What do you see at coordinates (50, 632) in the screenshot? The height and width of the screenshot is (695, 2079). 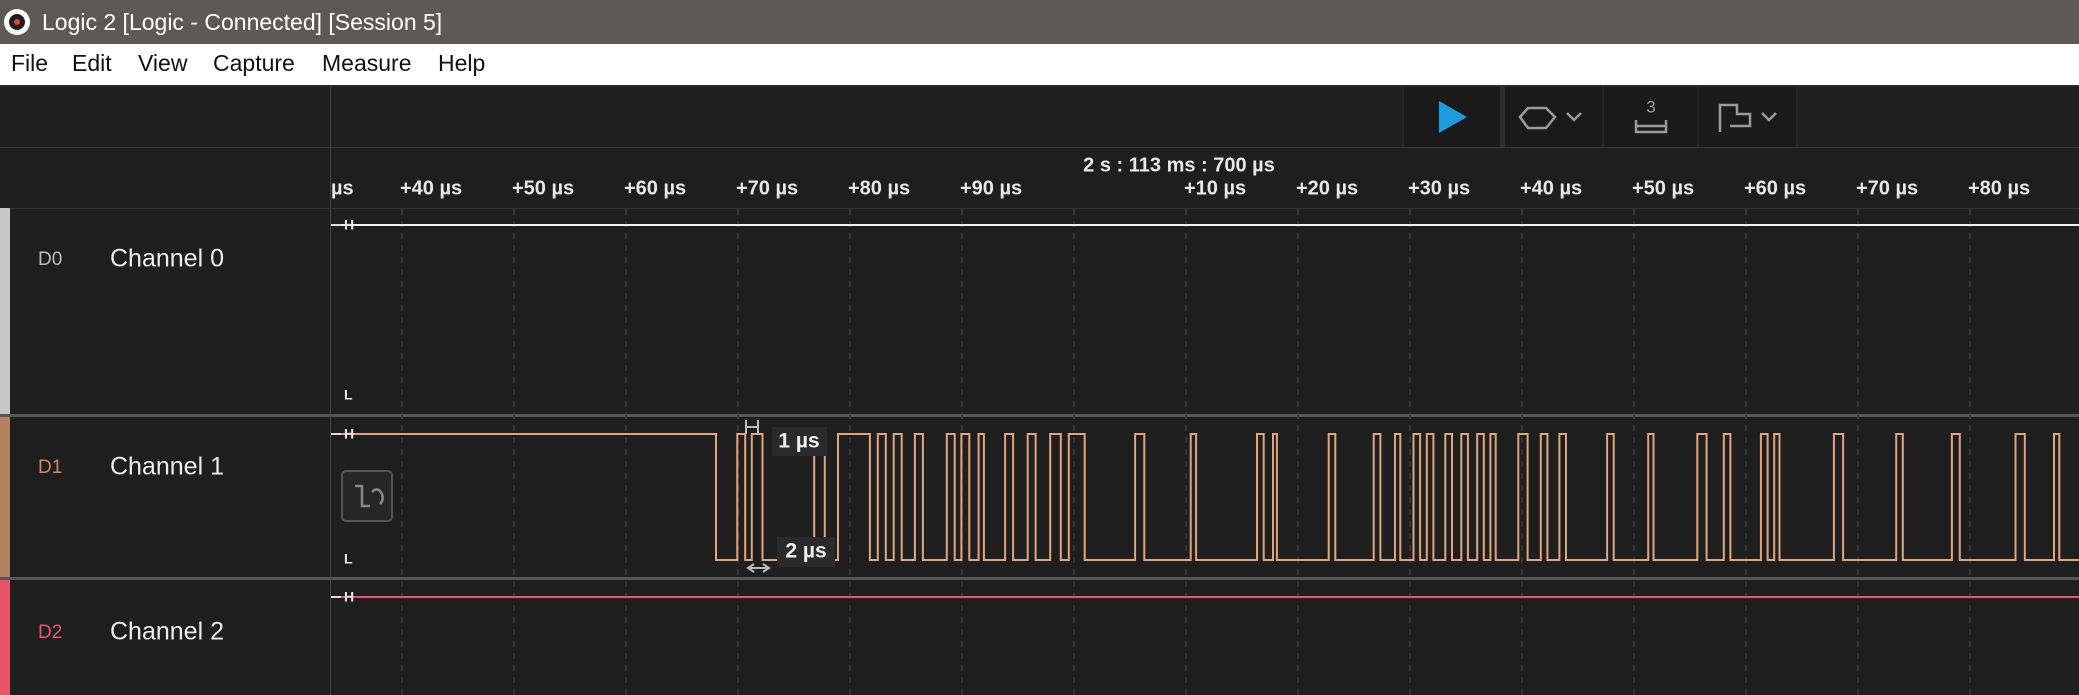 I see `channel-id: D2` at bounding box center [50, 632].